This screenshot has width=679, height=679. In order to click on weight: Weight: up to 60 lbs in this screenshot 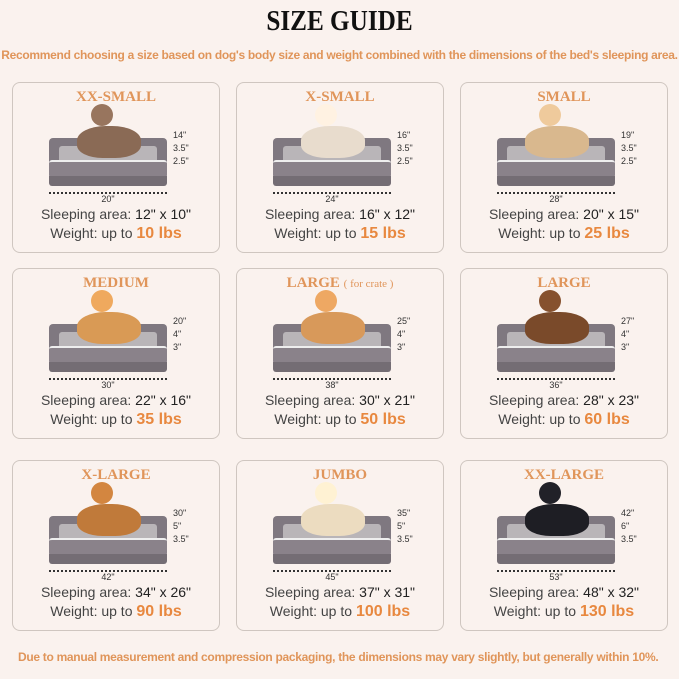, I will do `click(564, 420)`.